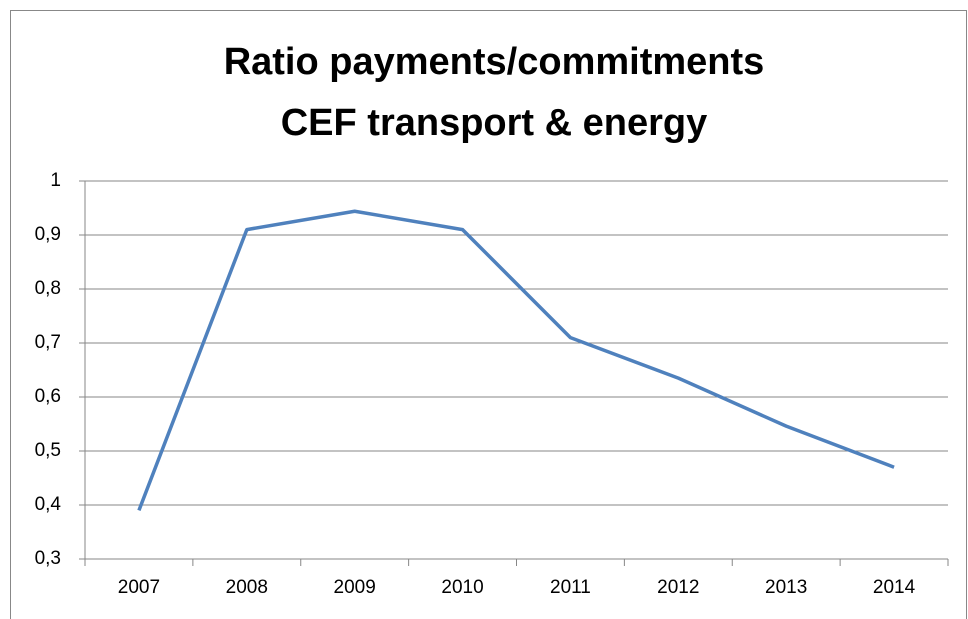  I want to click on x-tick-label: 2008, so click(247, 587).